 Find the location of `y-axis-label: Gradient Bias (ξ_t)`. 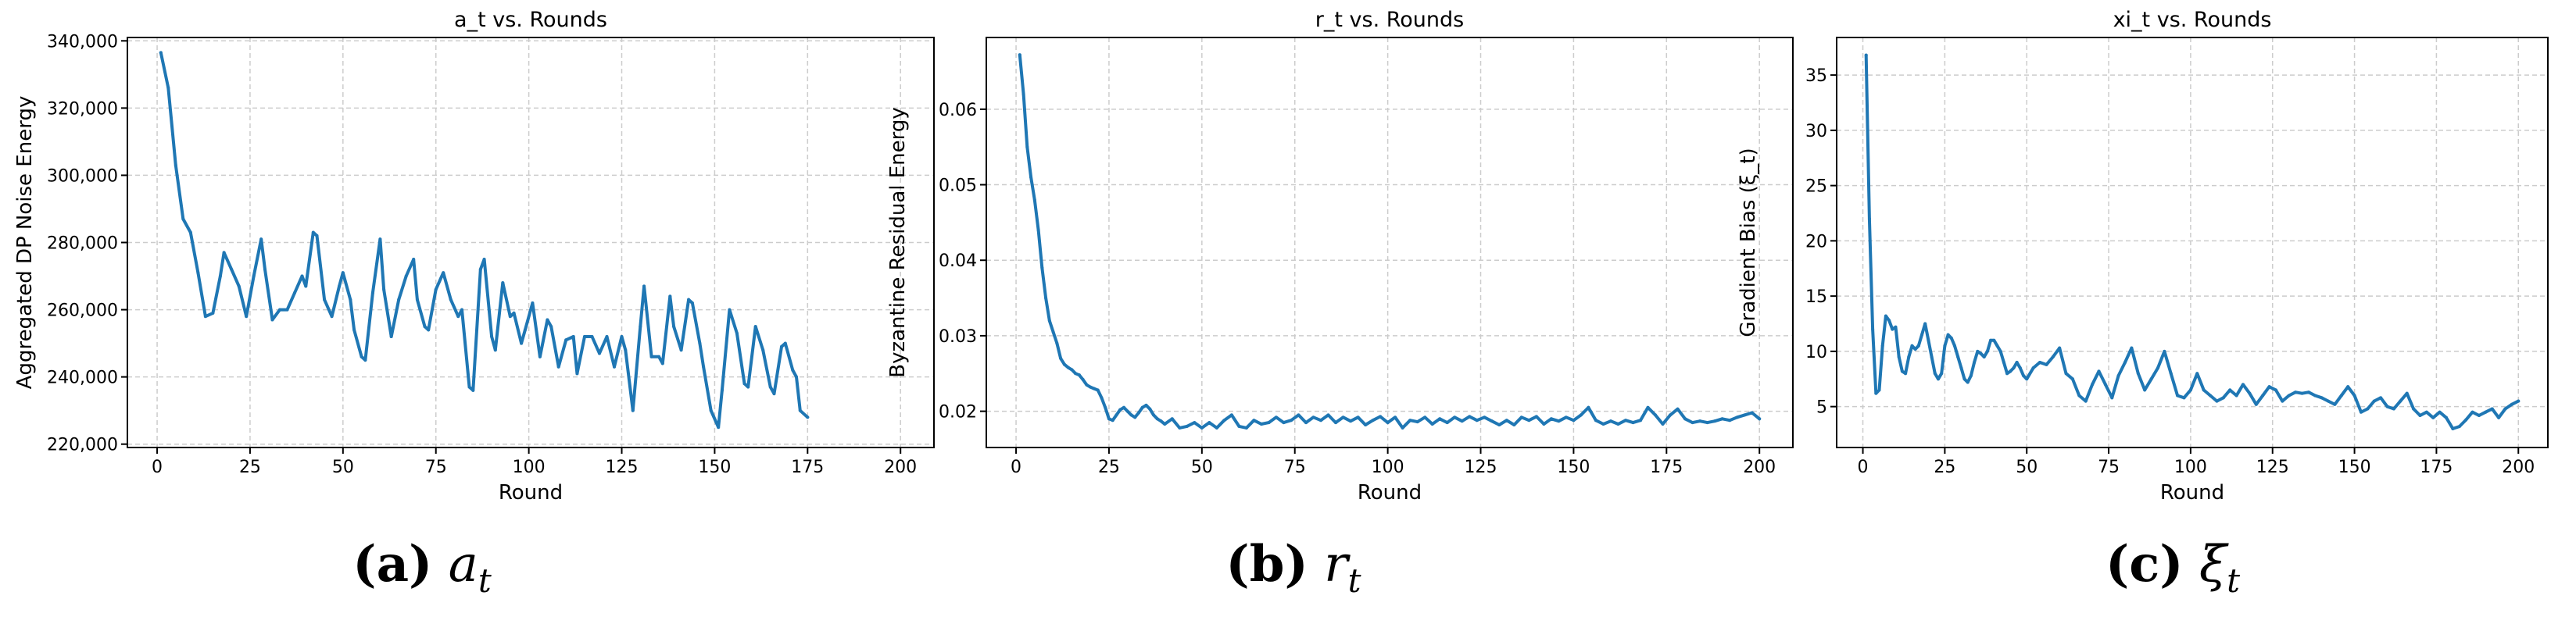

y-axis-label: Gradient Bias (ξ_t) is located at coordinates (1748, 242).